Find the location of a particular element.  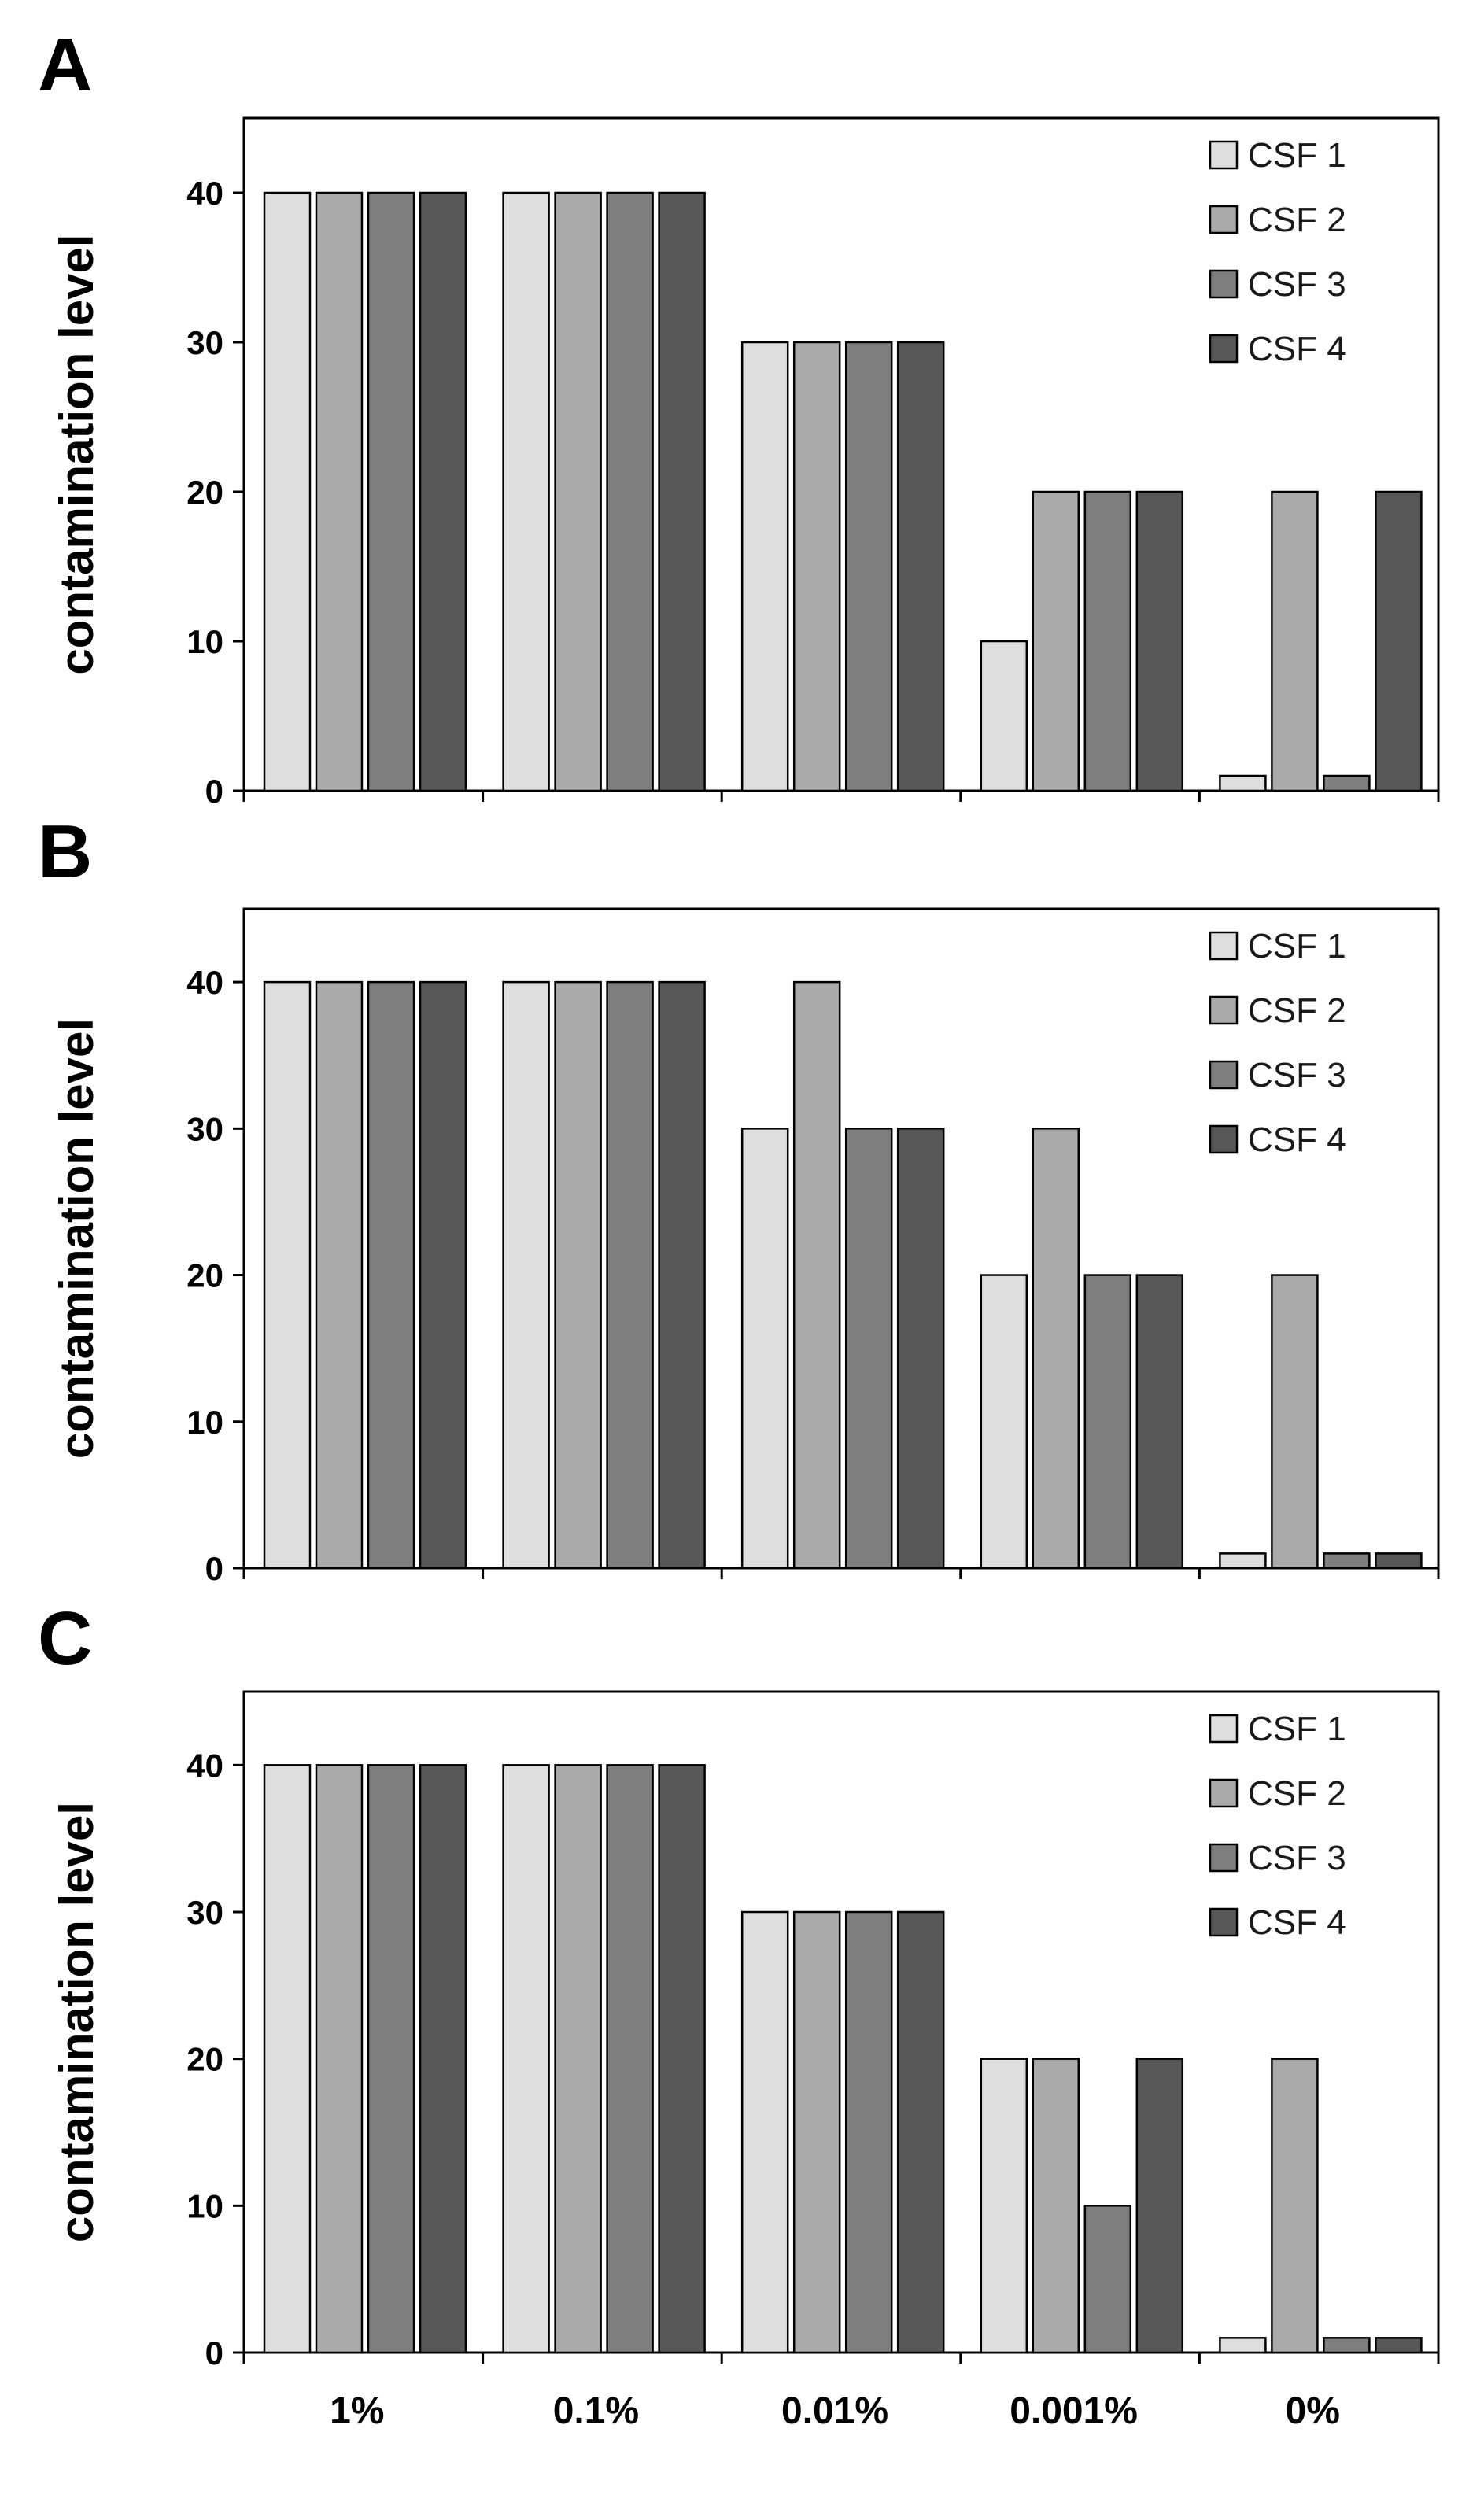

y-axis-label: contamination level is located at coordinates (76, 454).